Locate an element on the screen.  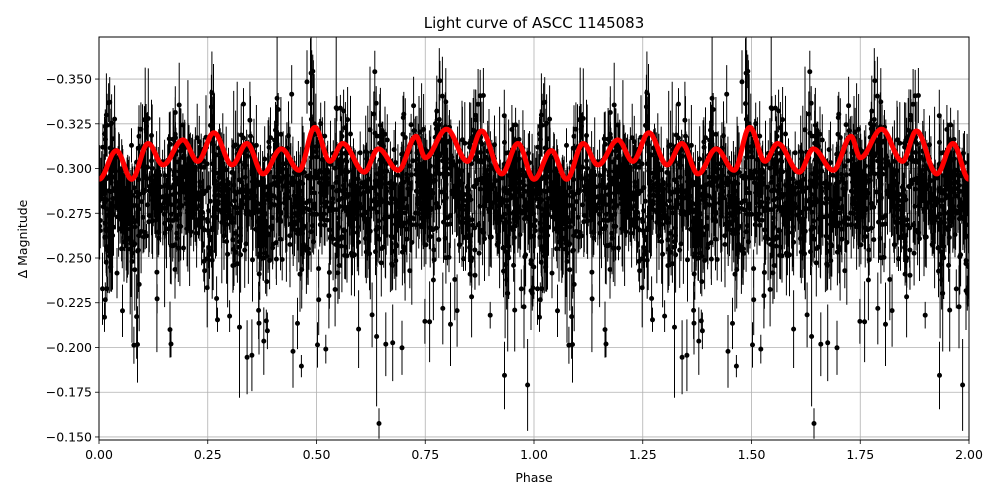
y-tick-label: −0.300 is located at coordinates (69, 168).